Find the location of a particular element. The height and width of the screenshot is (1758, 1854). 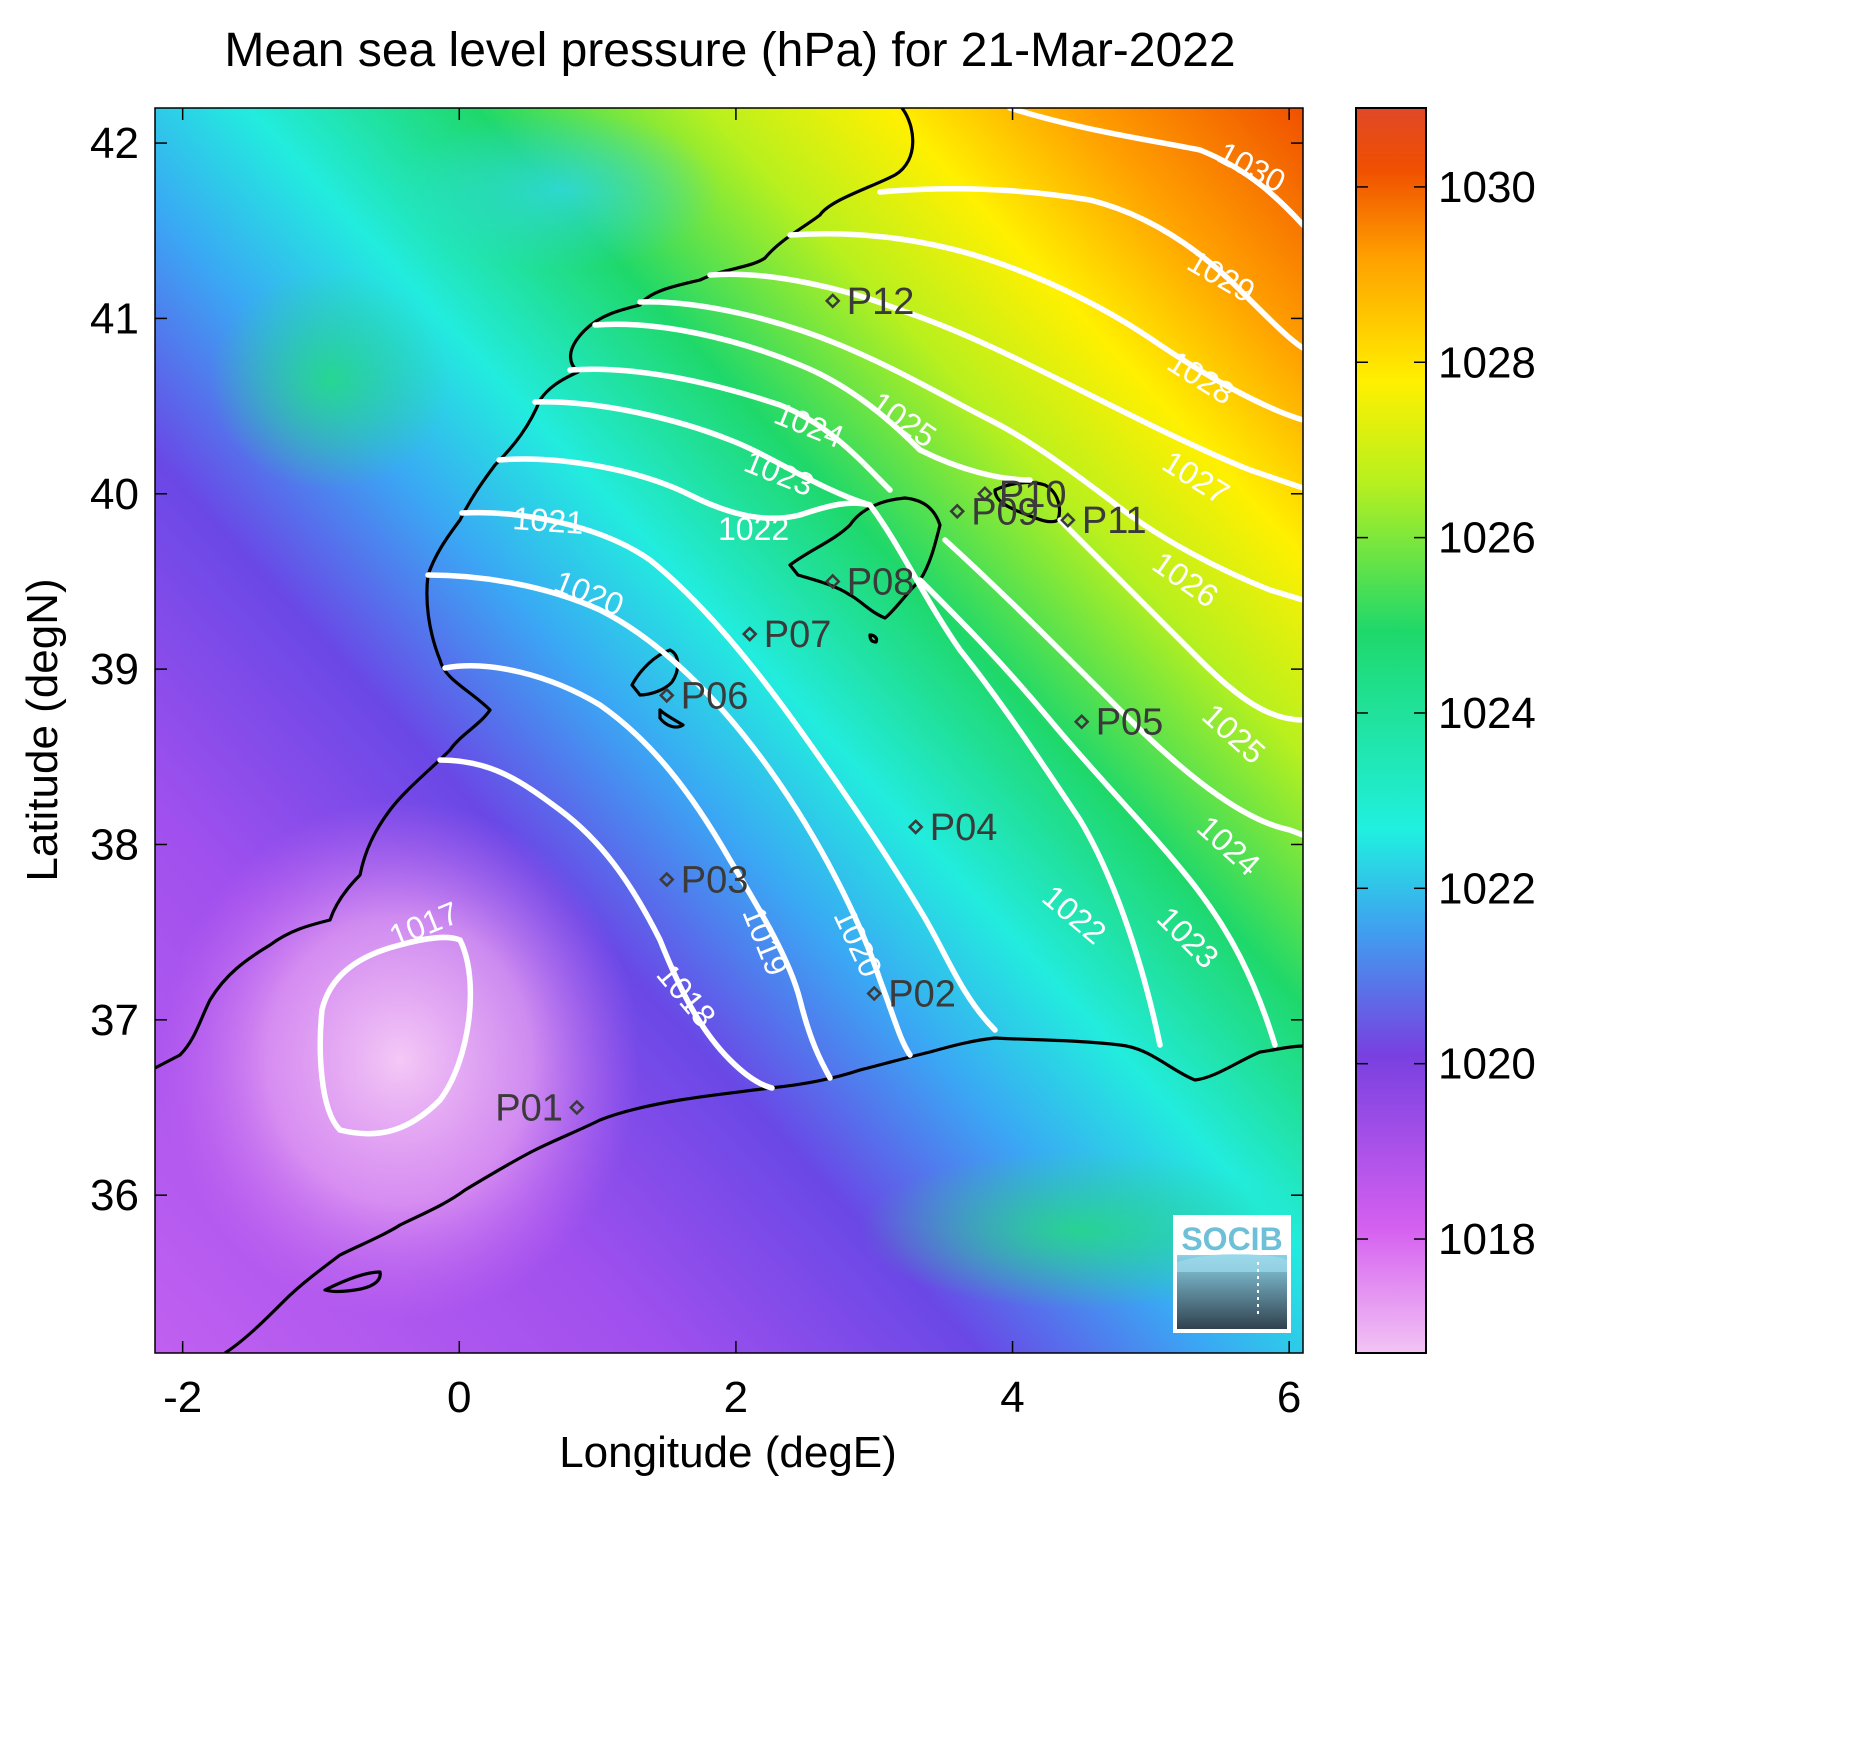

y-tick-label: 42 is located at coordinates (114, 143).